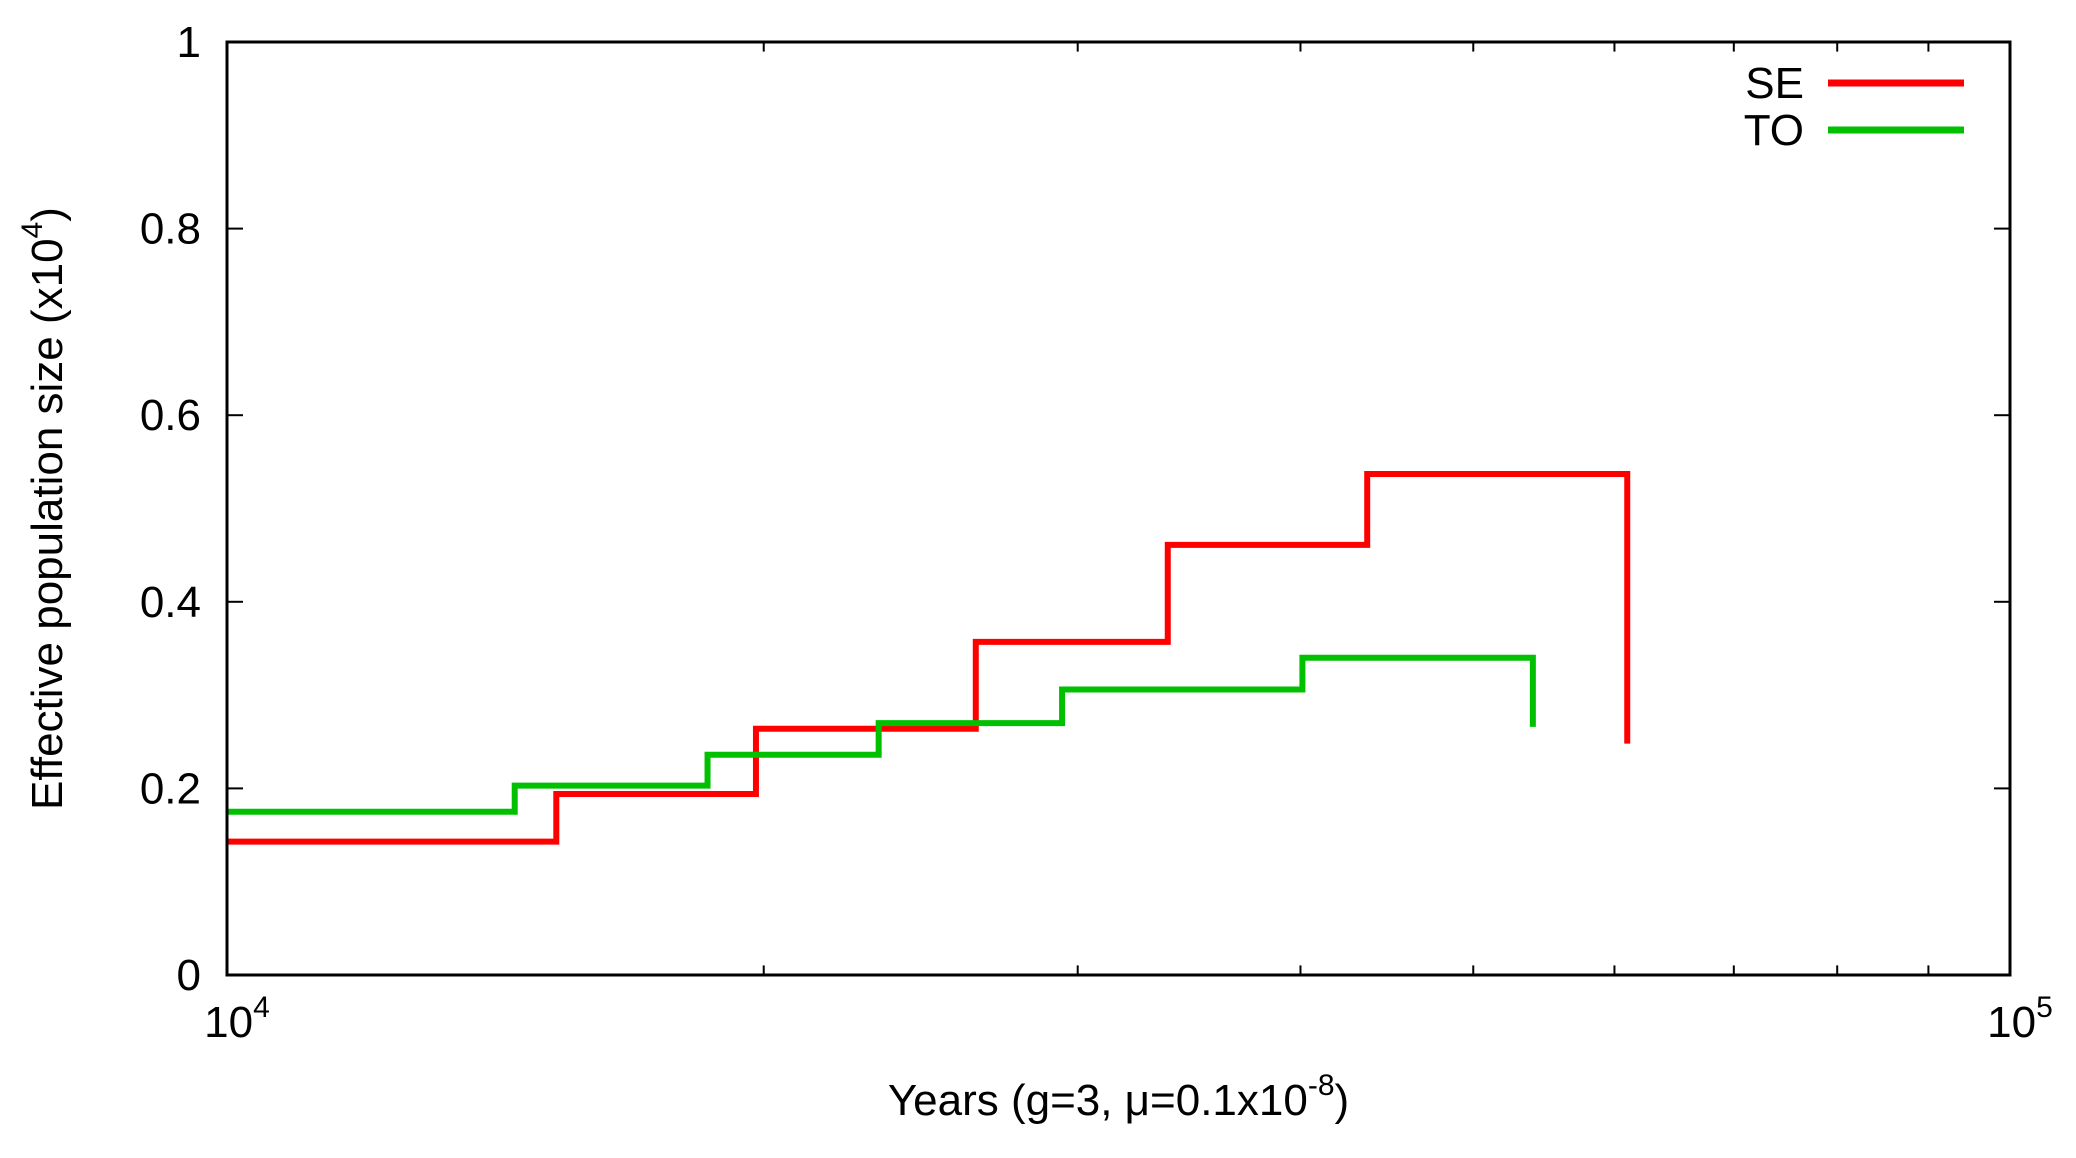  I want to click on legend-label-se: SE, so click(1774, 83).